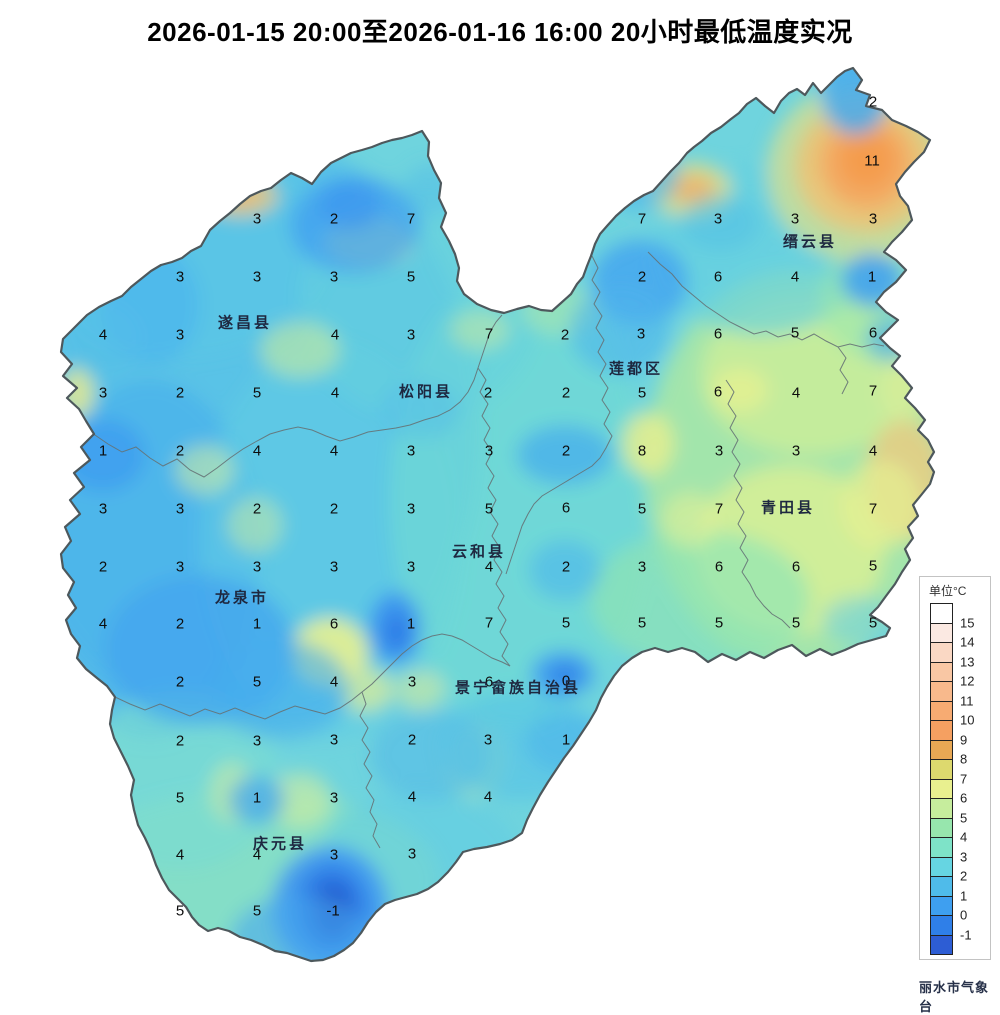 The width and height of the screenshot is (1000, 1015). What do you see at coordinates (642, 451) in the screenshot?
I see `station-value: 8` at bounding box center [642, 451].